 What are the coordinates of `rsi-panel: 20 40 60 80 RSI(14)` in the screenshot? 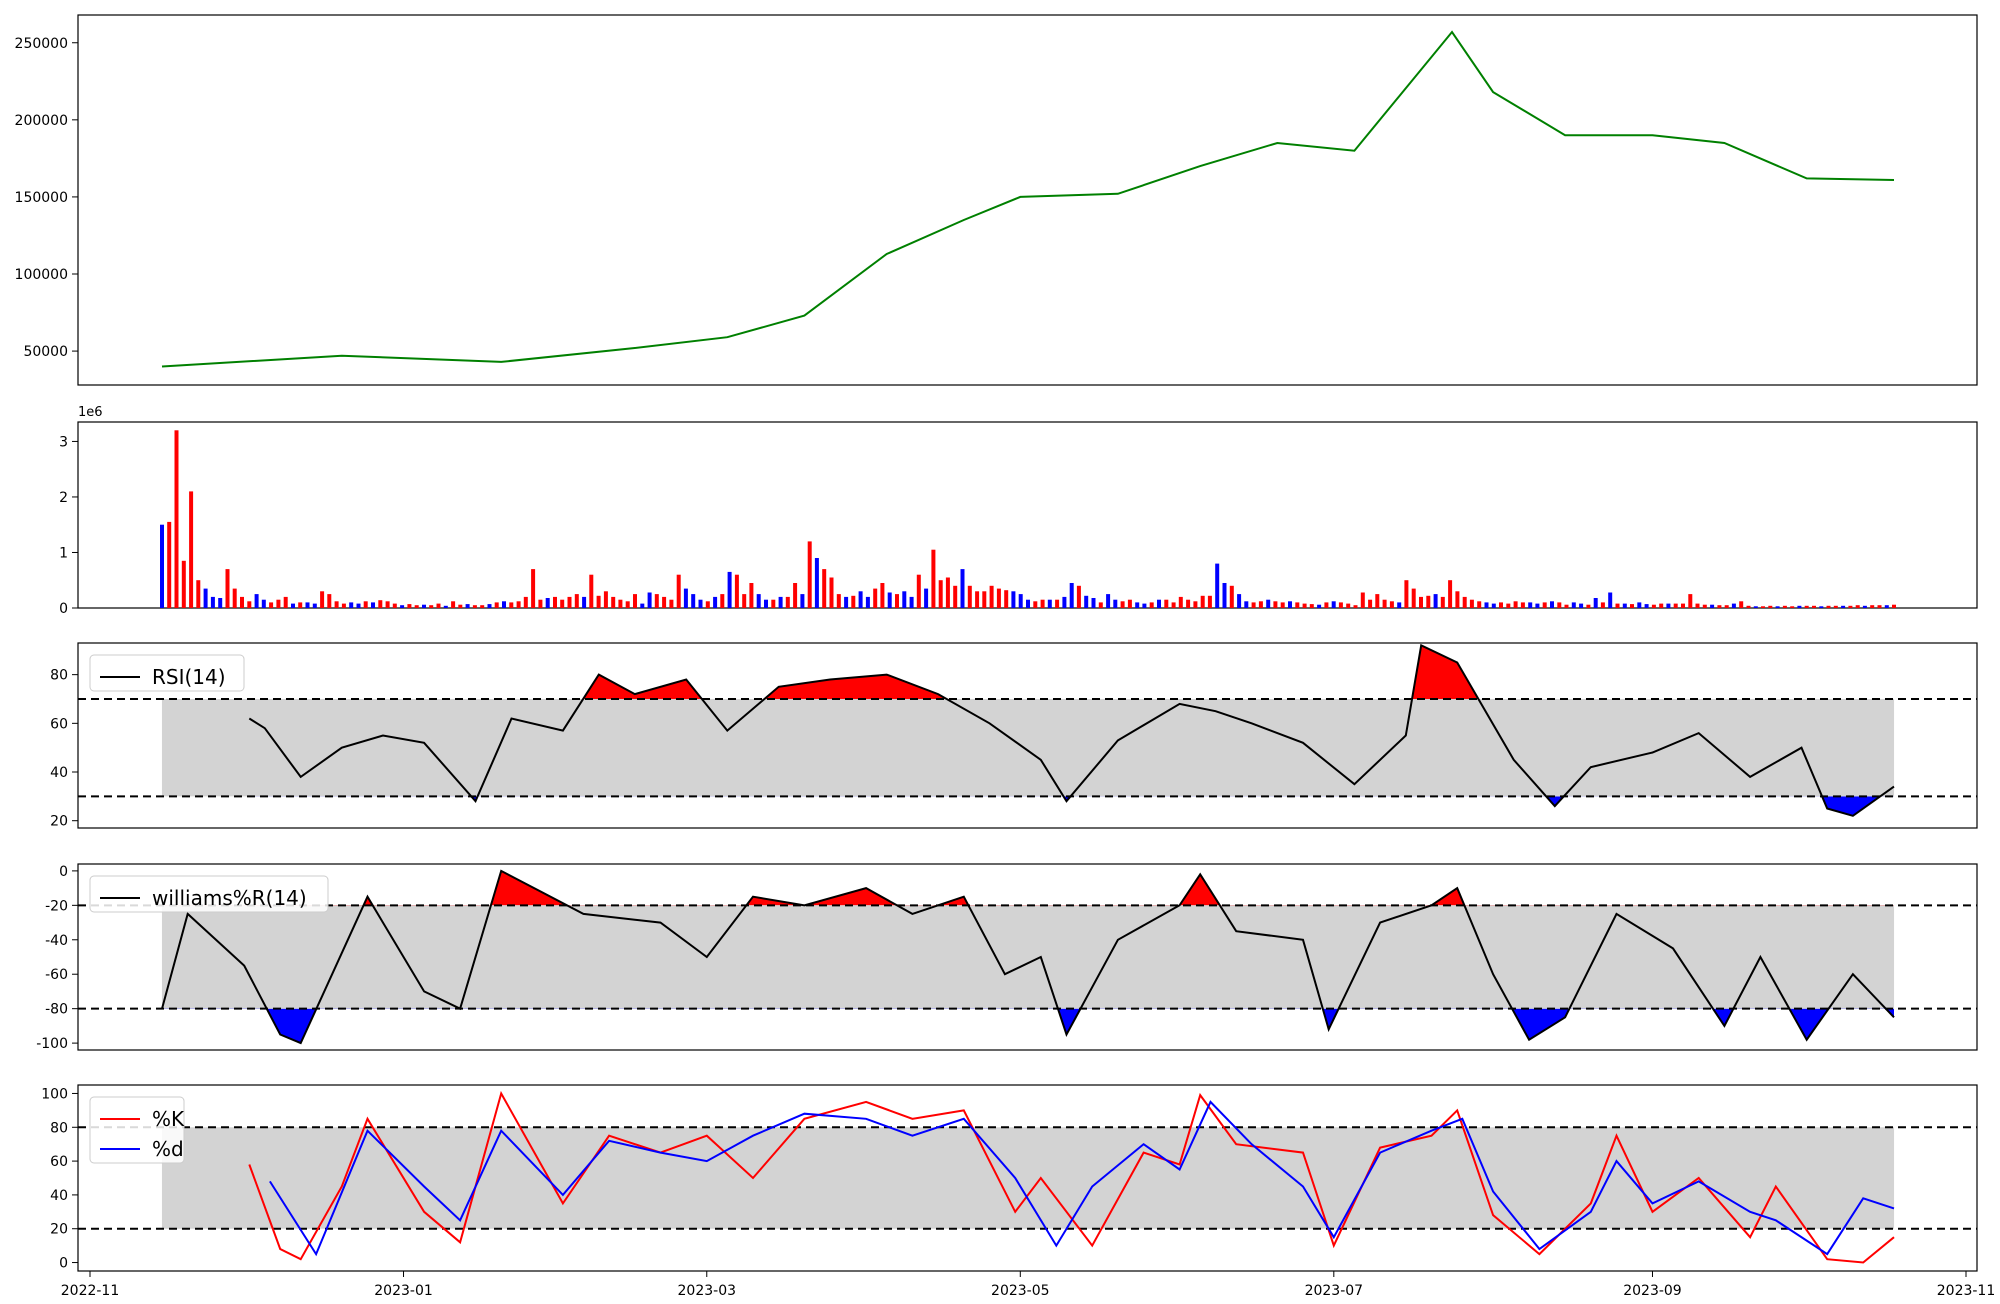 It's located at (1014, 736).